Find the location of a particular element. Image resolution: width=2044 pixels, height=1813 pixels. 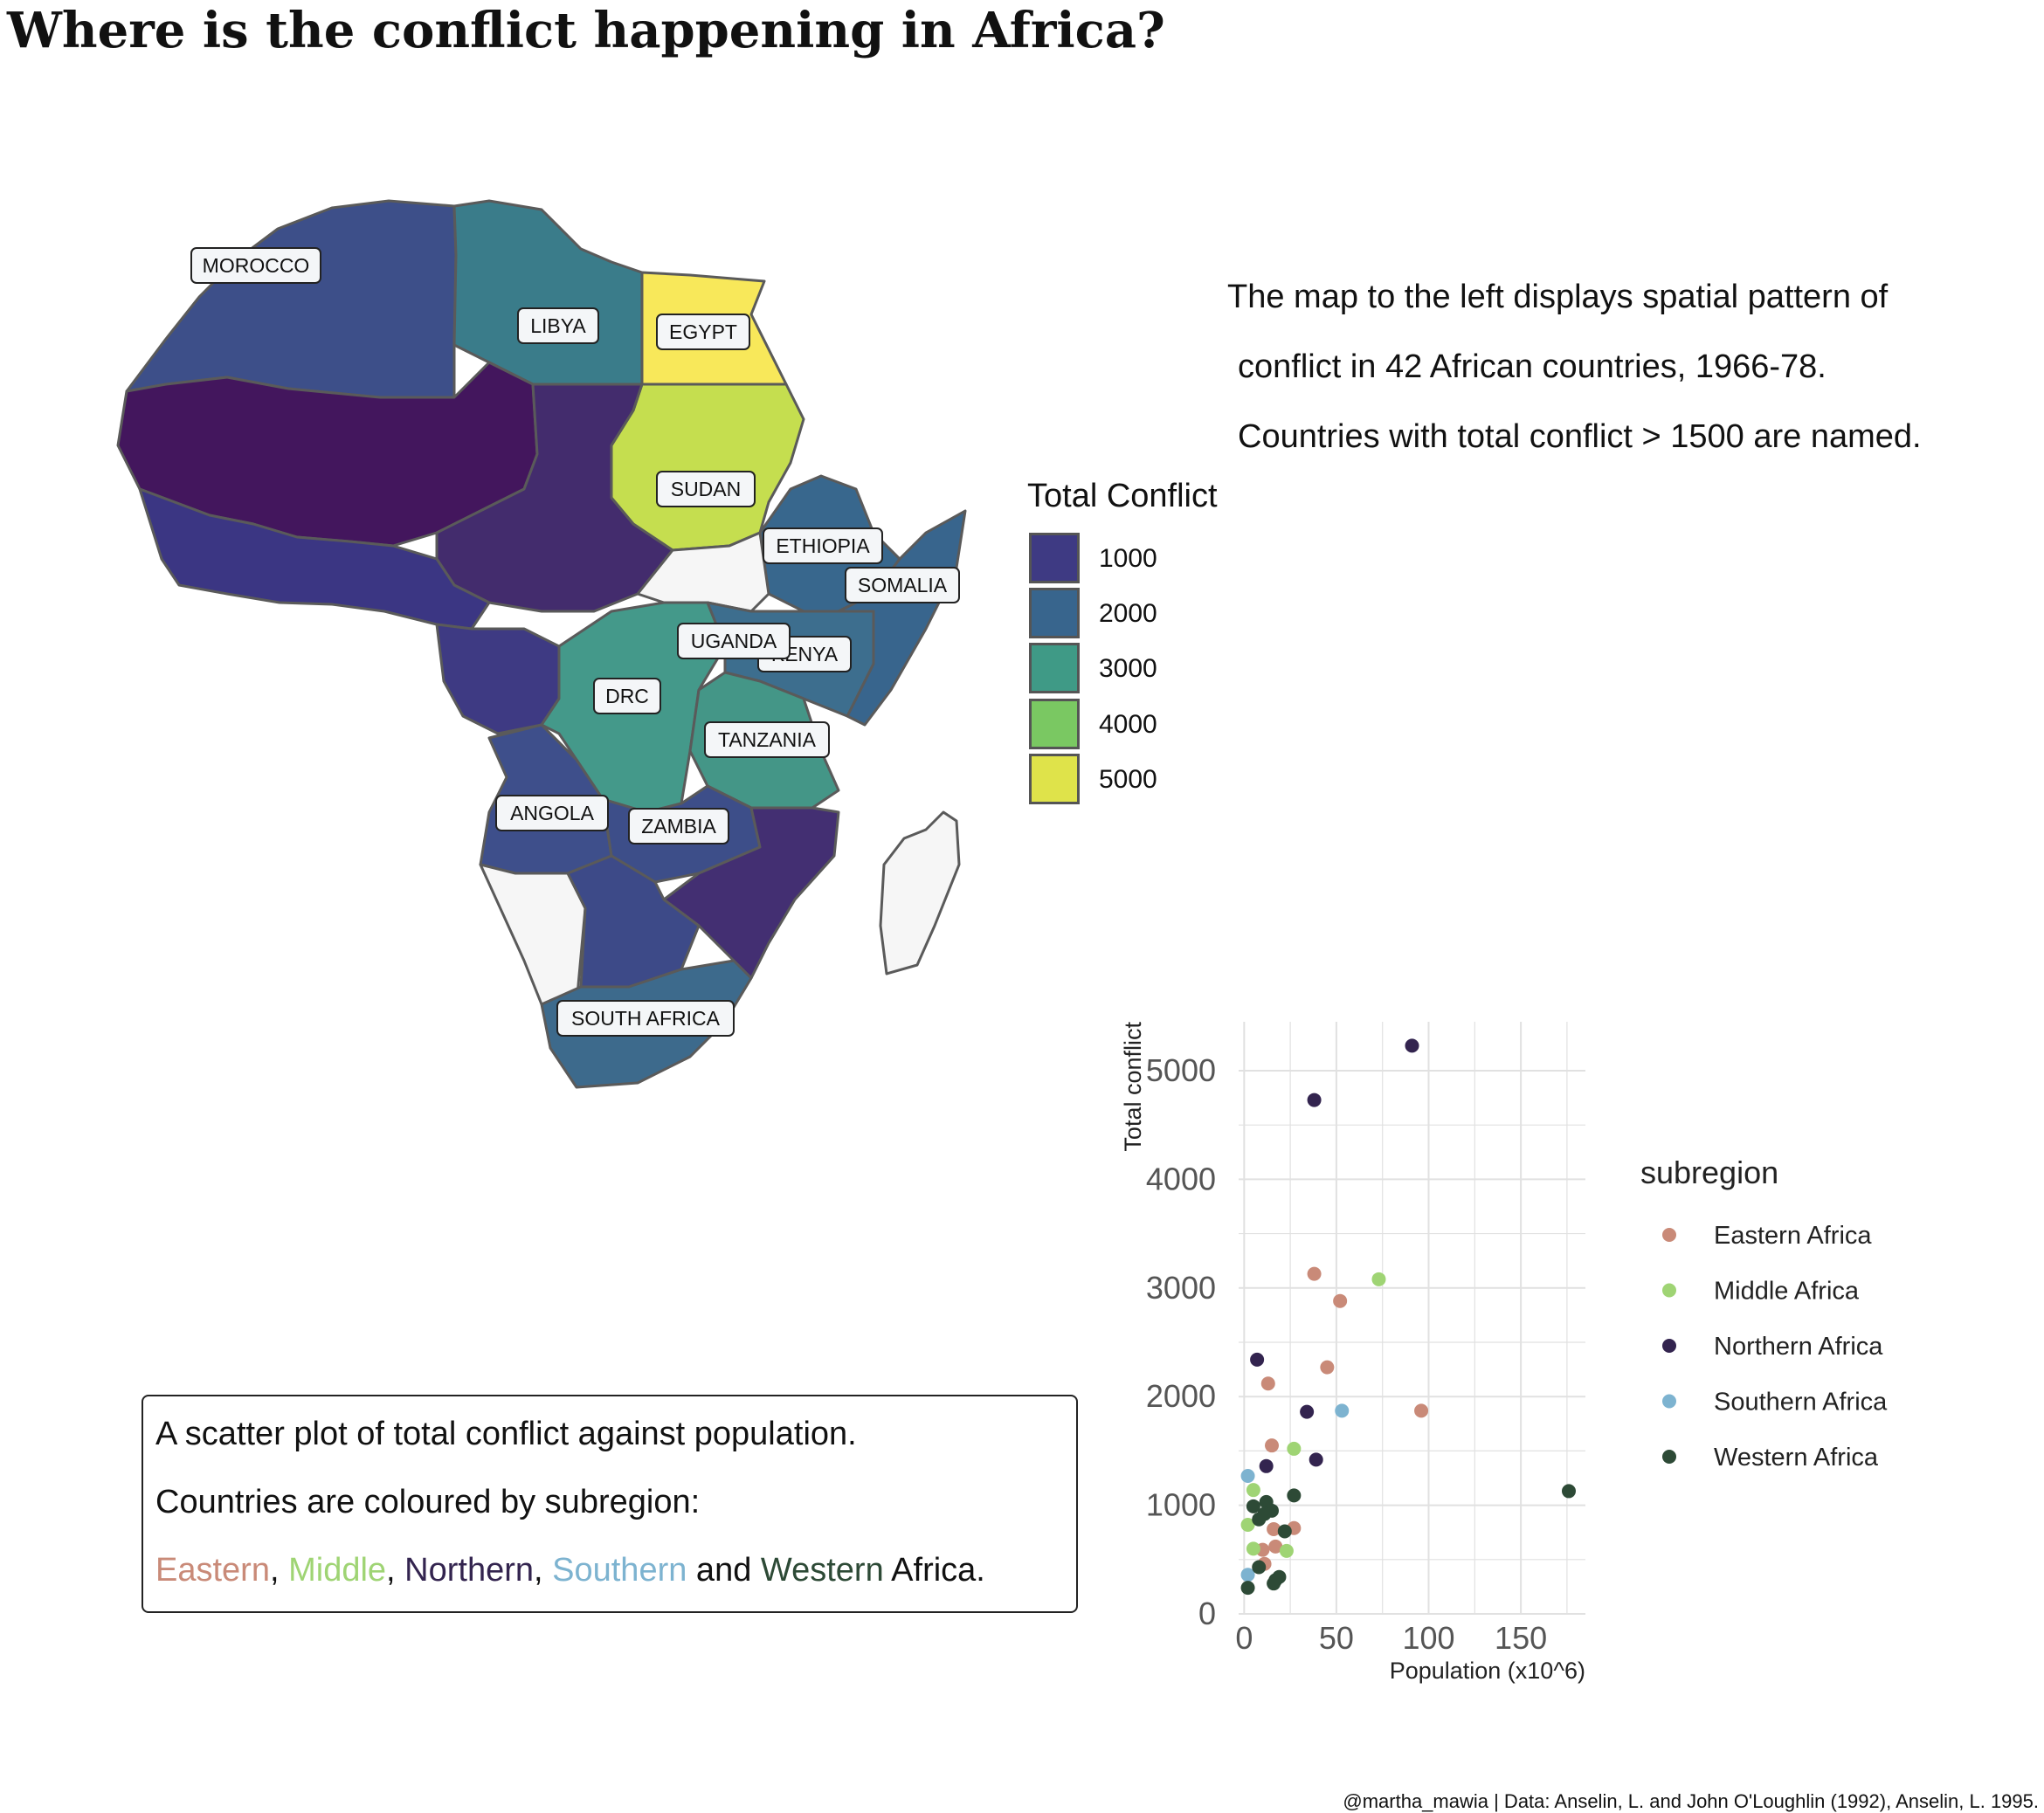

y-tick-label: 1000 is located at coordinates (1181, 1505).